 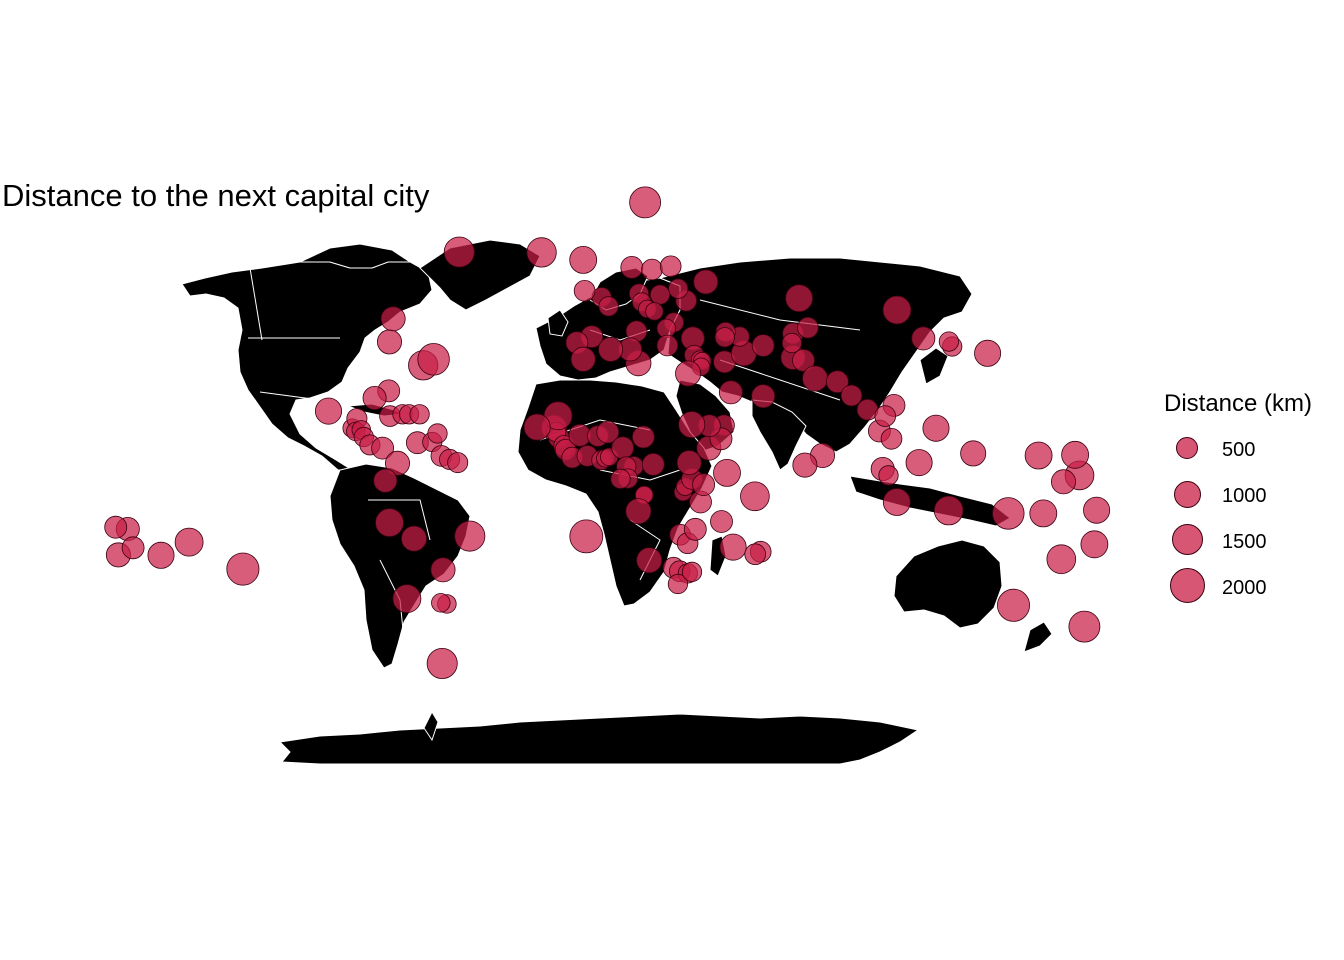 I want to click on size-legend: Distance (km) 500 1000 1500 2000, so click(x=1254, y=501).